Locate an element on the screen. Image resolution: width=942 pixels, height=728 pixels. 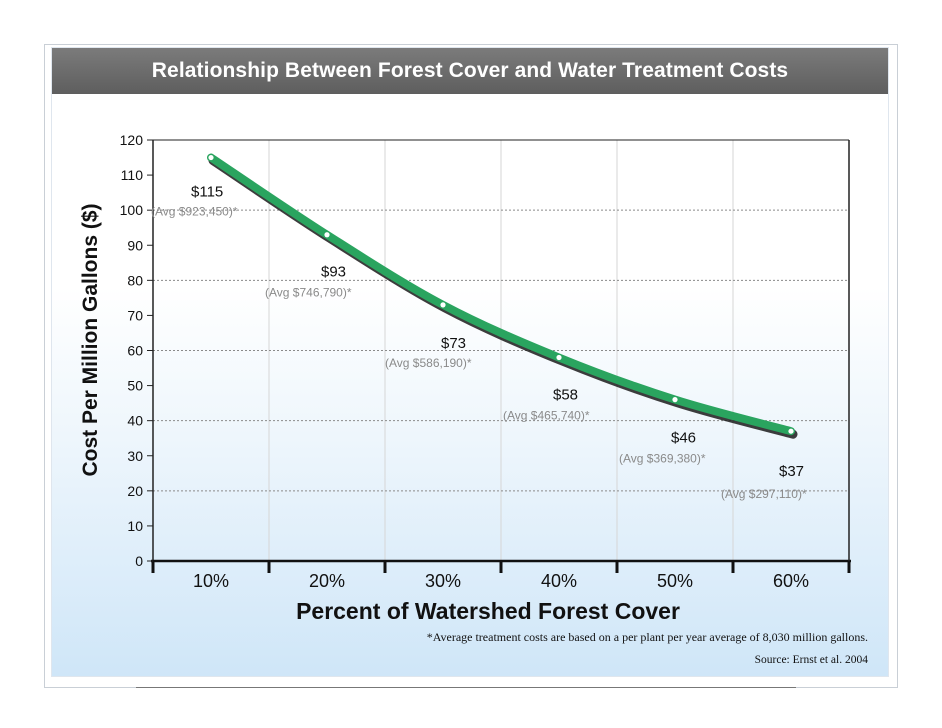
y-tick-label: 80 is located at coordinates (135, 280).